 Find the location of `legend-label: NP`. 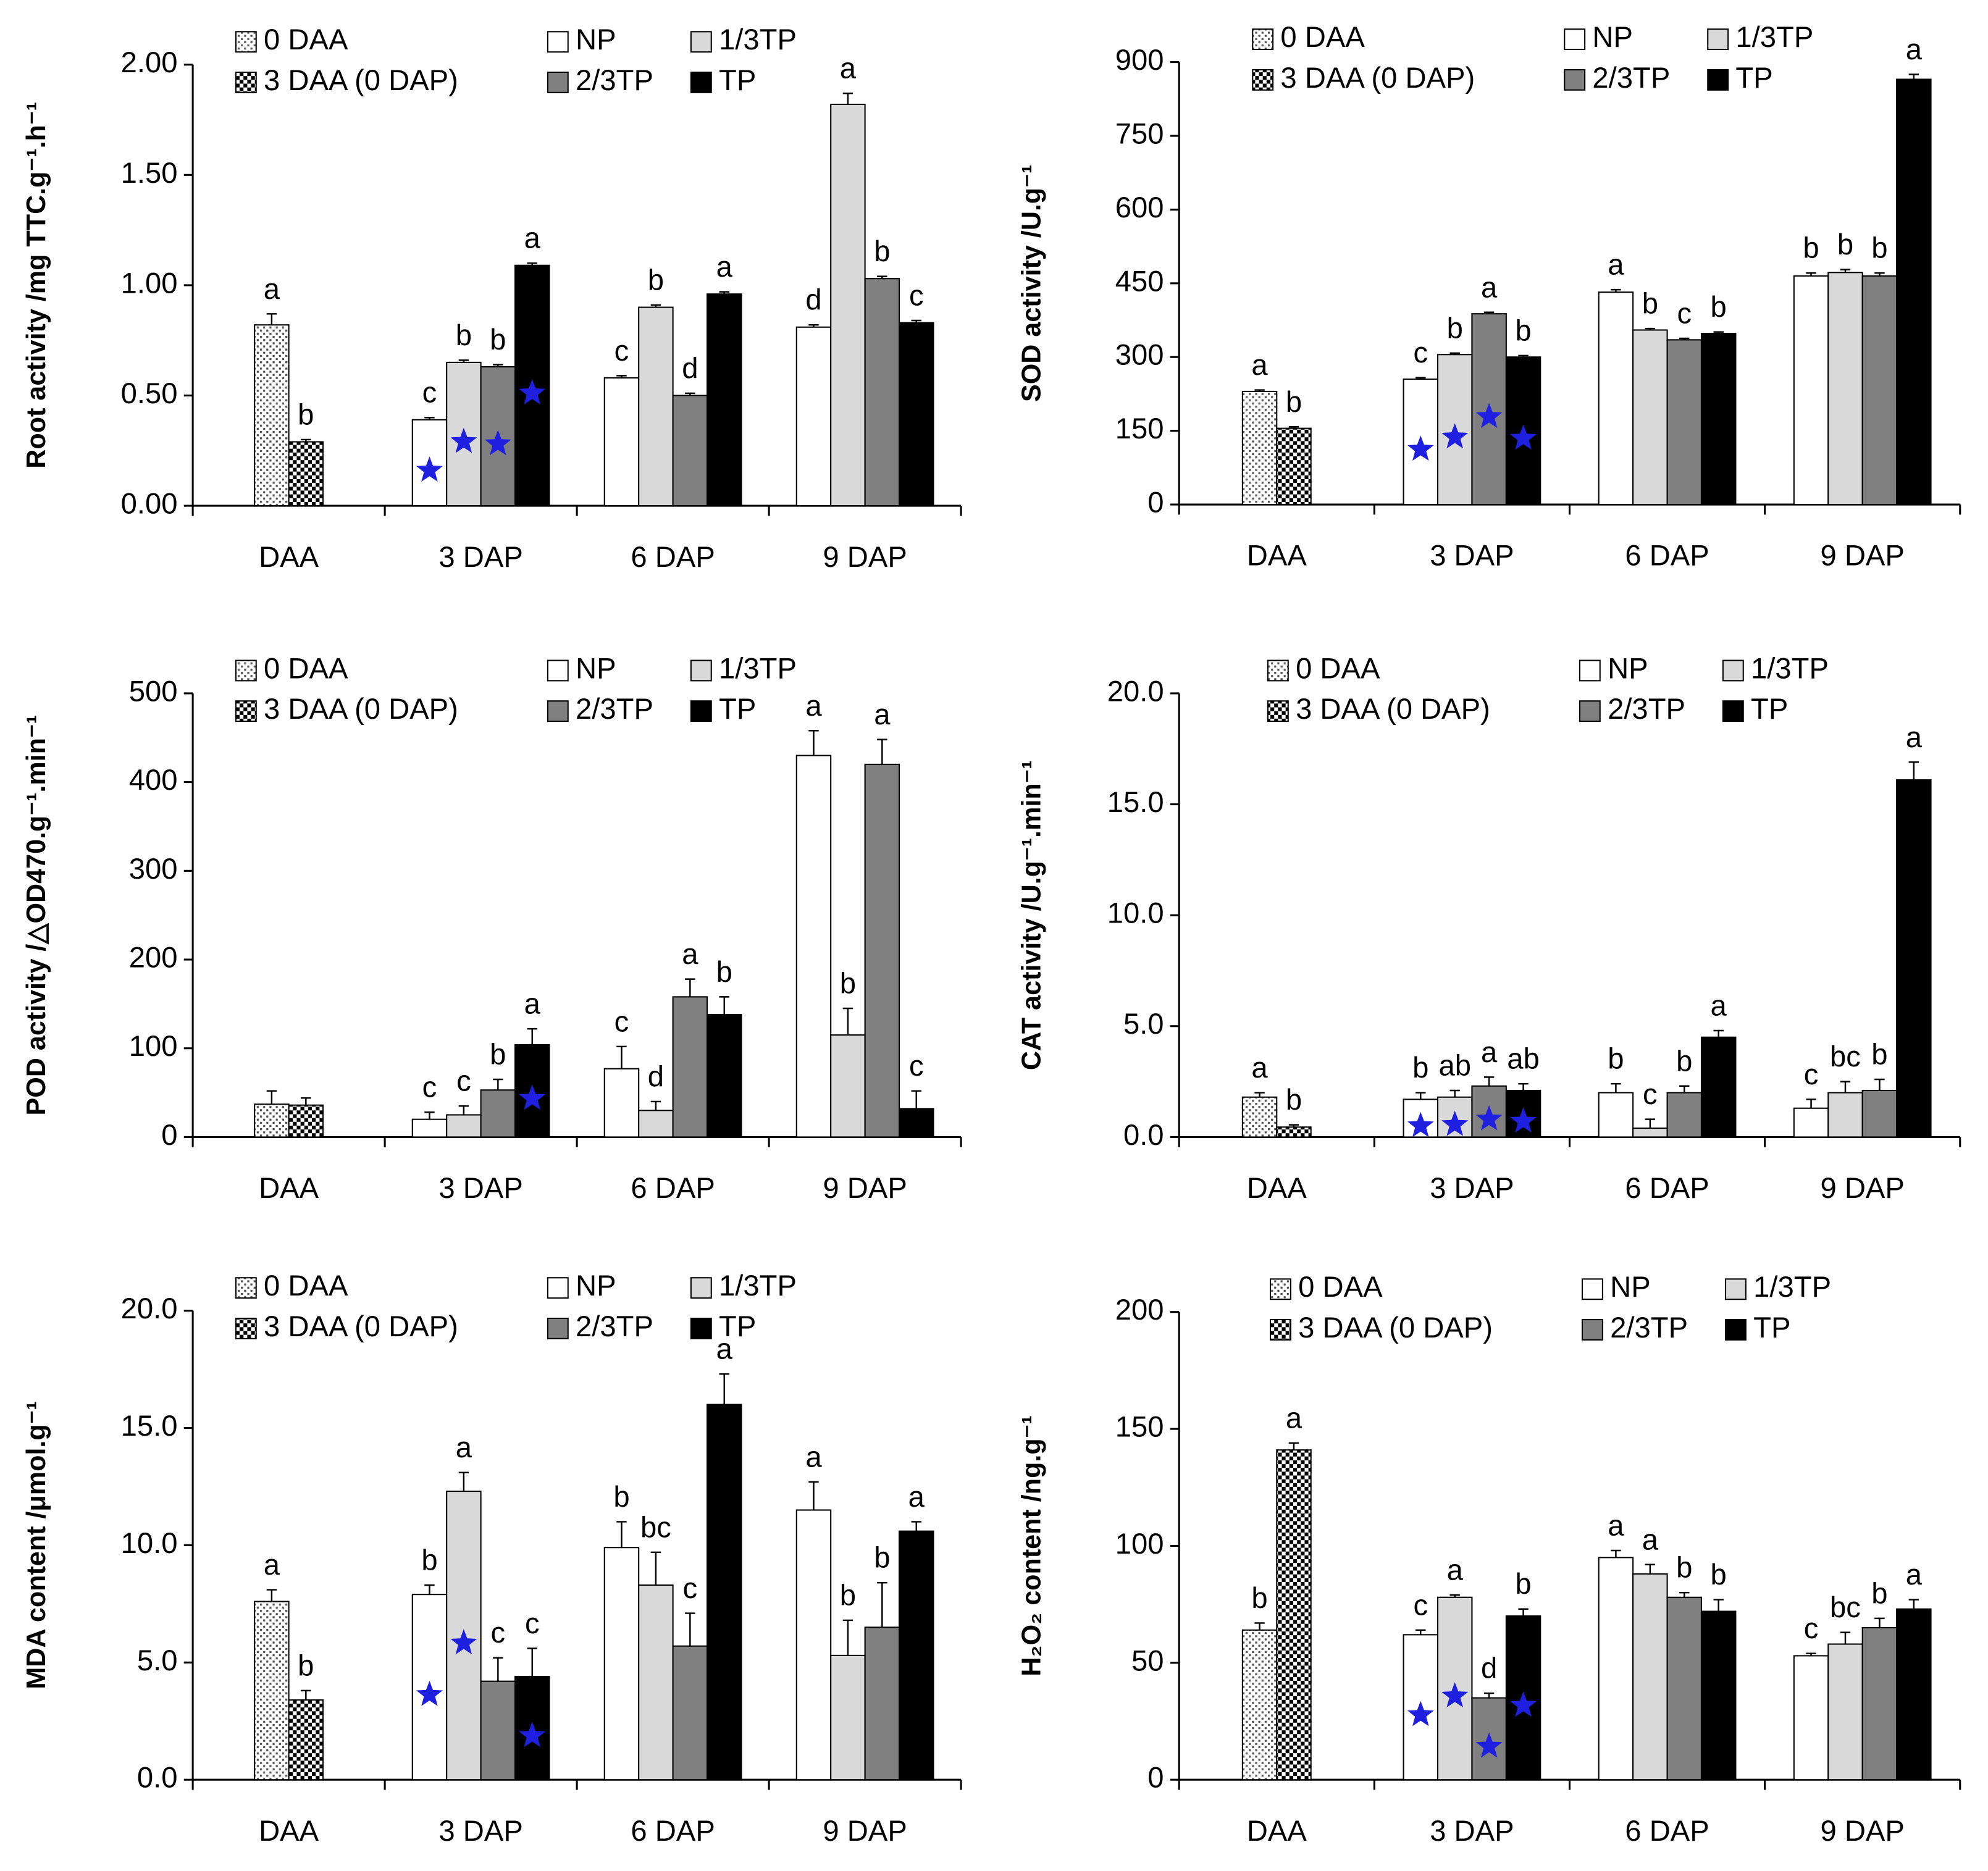

legend-label: NP is located at coordinates (596, 39).